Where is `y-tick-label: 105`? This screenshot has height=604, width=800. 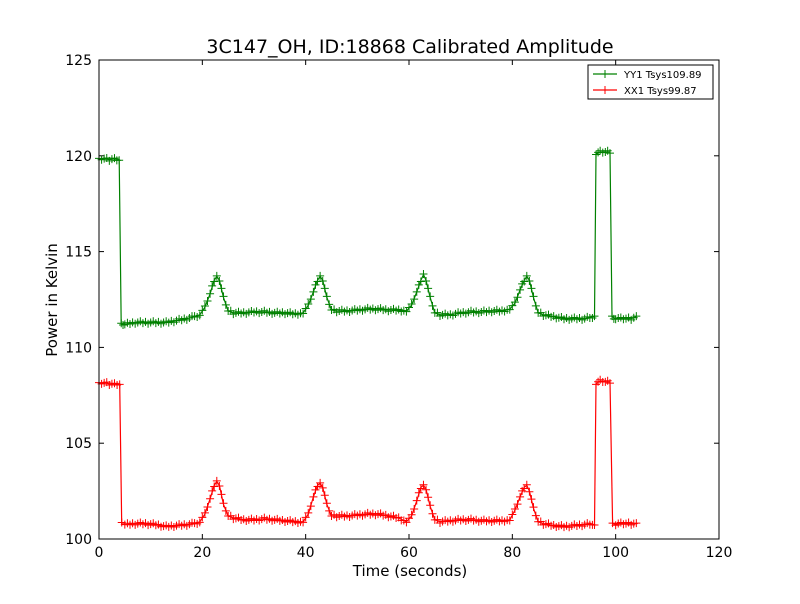
y-tick-label: 105 is located at coordinates (78, 444).